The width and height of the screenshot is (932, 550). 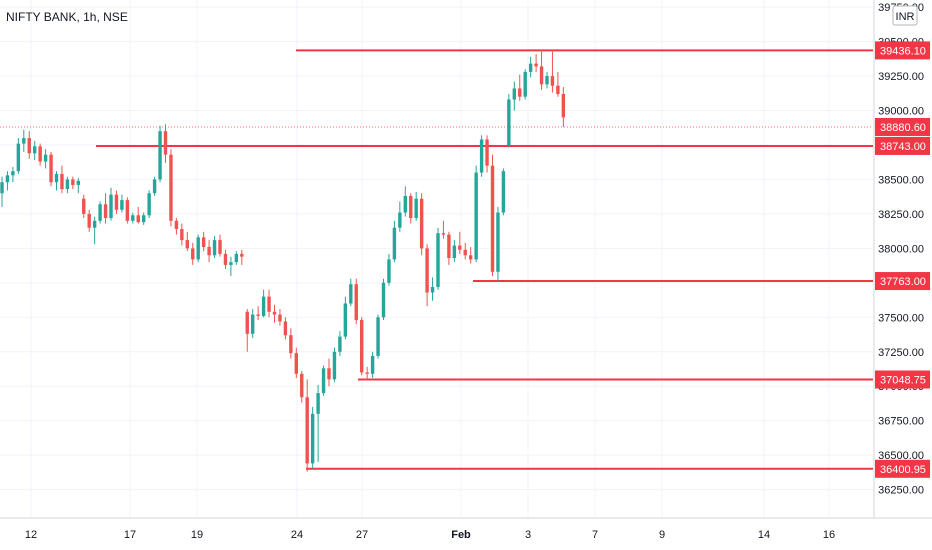 I want to click on x-tick-label: 16, so click(x=829, y=535).